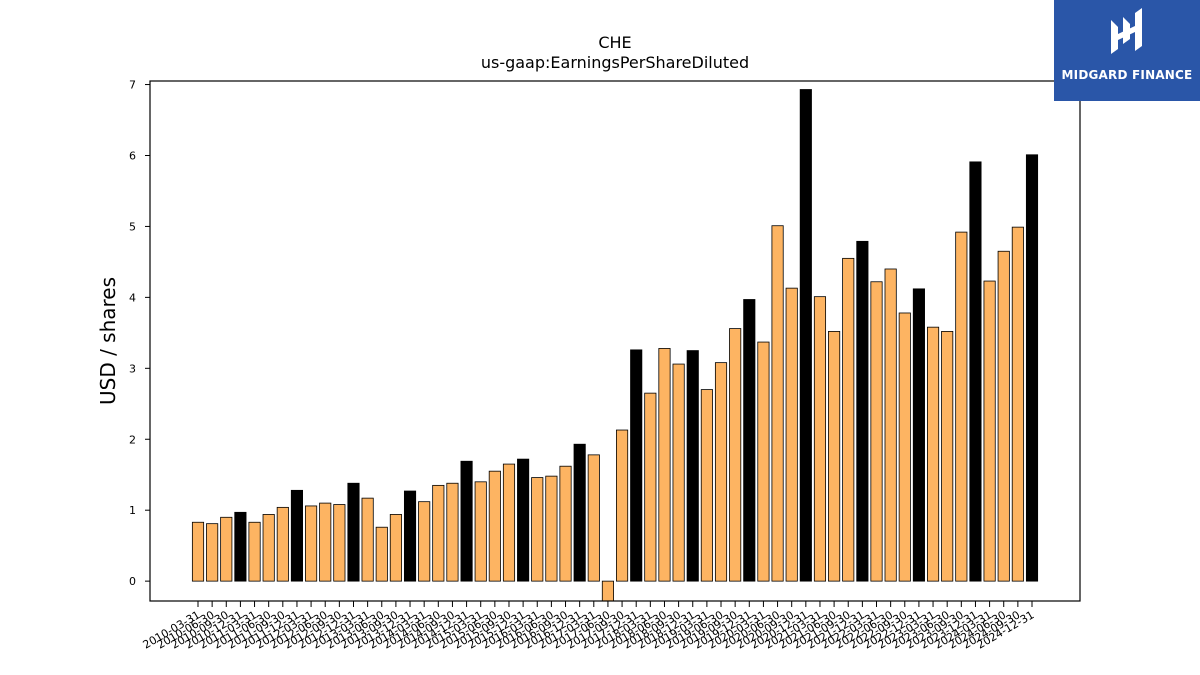 Image resolution: width=1200 pixels, height=675 pixels. Describe the element at coordinates (139, 333) in the screenshot. I see `y-axis: 0 1 2 3 4 5 6 7` at that location.